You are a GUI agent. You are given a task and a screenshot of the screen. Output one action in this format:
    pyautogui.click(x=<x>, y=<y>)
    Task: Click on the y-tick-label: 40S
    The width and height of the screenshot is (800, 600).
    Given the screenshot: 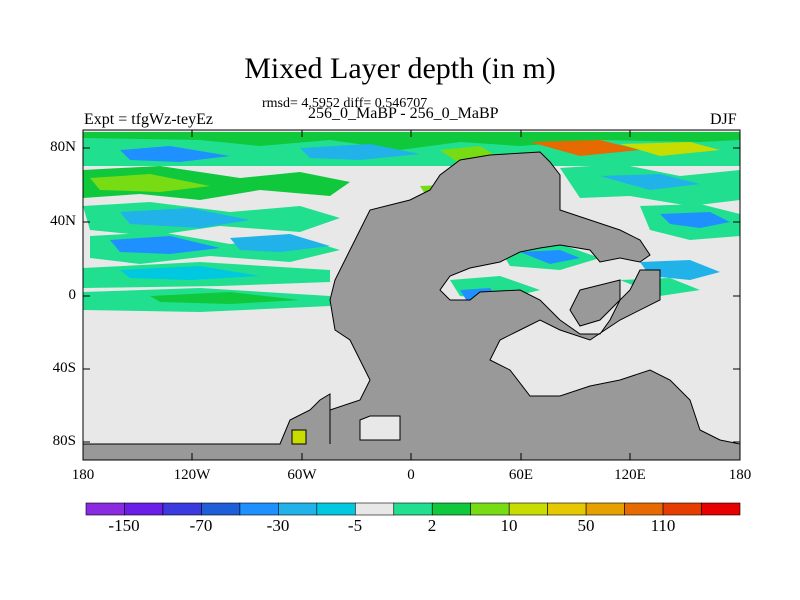 What is the action you would take?
    pyautogui.click(x=64, y=368)
    